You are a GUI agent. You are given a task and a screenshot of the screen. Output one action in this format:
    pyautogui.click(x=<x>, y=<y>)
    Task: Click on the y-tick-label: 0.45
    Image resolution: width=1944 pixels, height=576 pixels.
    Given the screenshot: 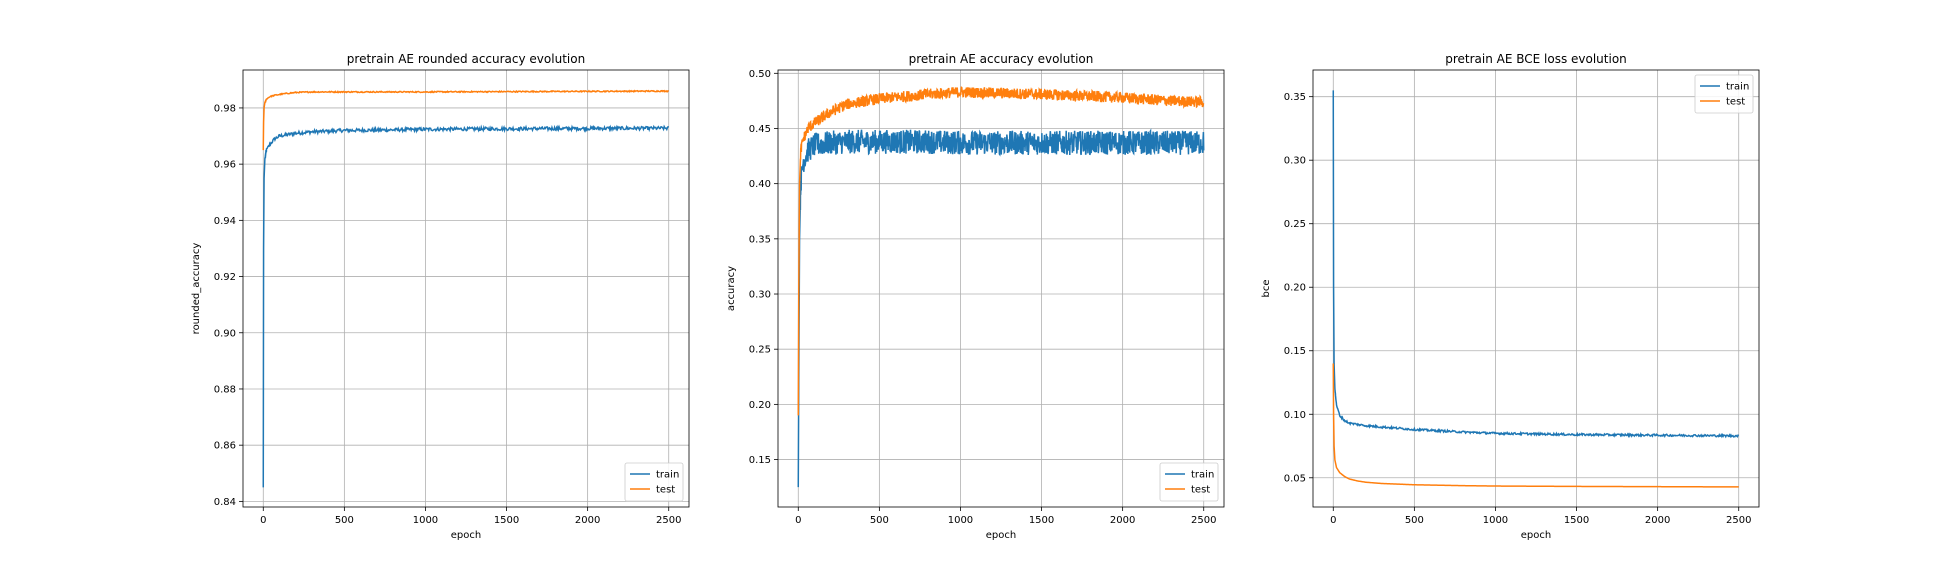 What is the action you would take?
    pyautogui.click(x=760, y=129)
    